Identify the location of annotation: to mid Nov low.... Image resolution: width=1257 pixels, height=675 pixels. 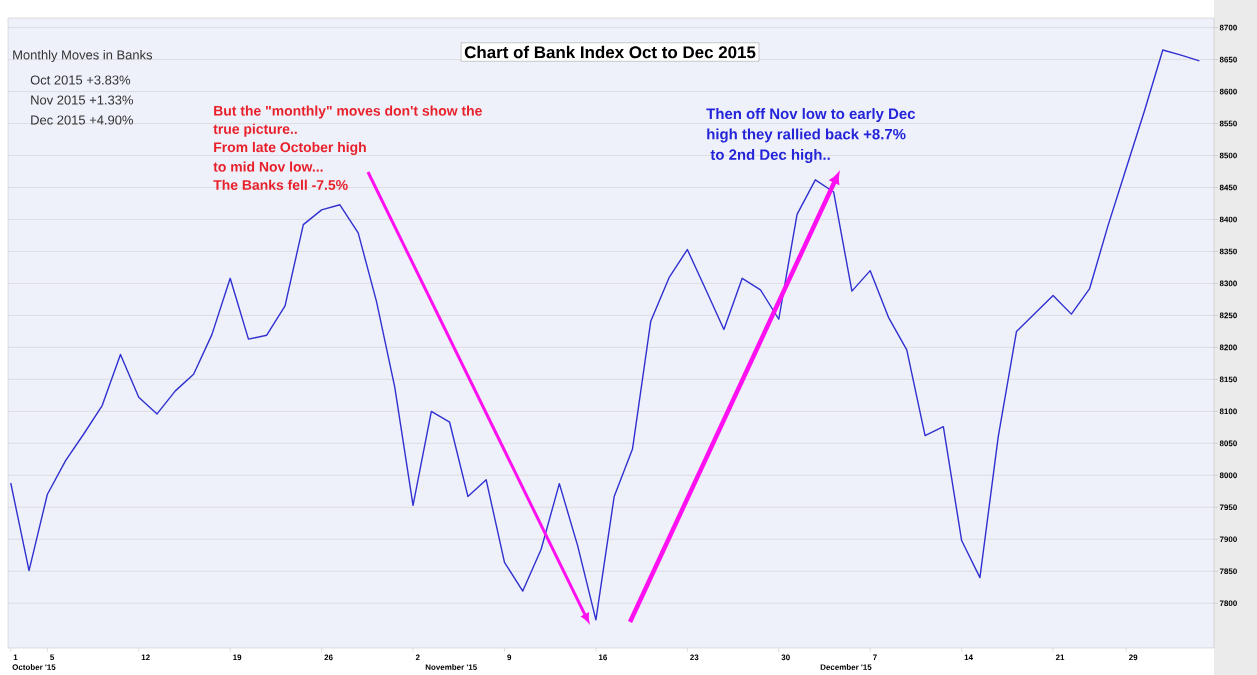
(268, 166).